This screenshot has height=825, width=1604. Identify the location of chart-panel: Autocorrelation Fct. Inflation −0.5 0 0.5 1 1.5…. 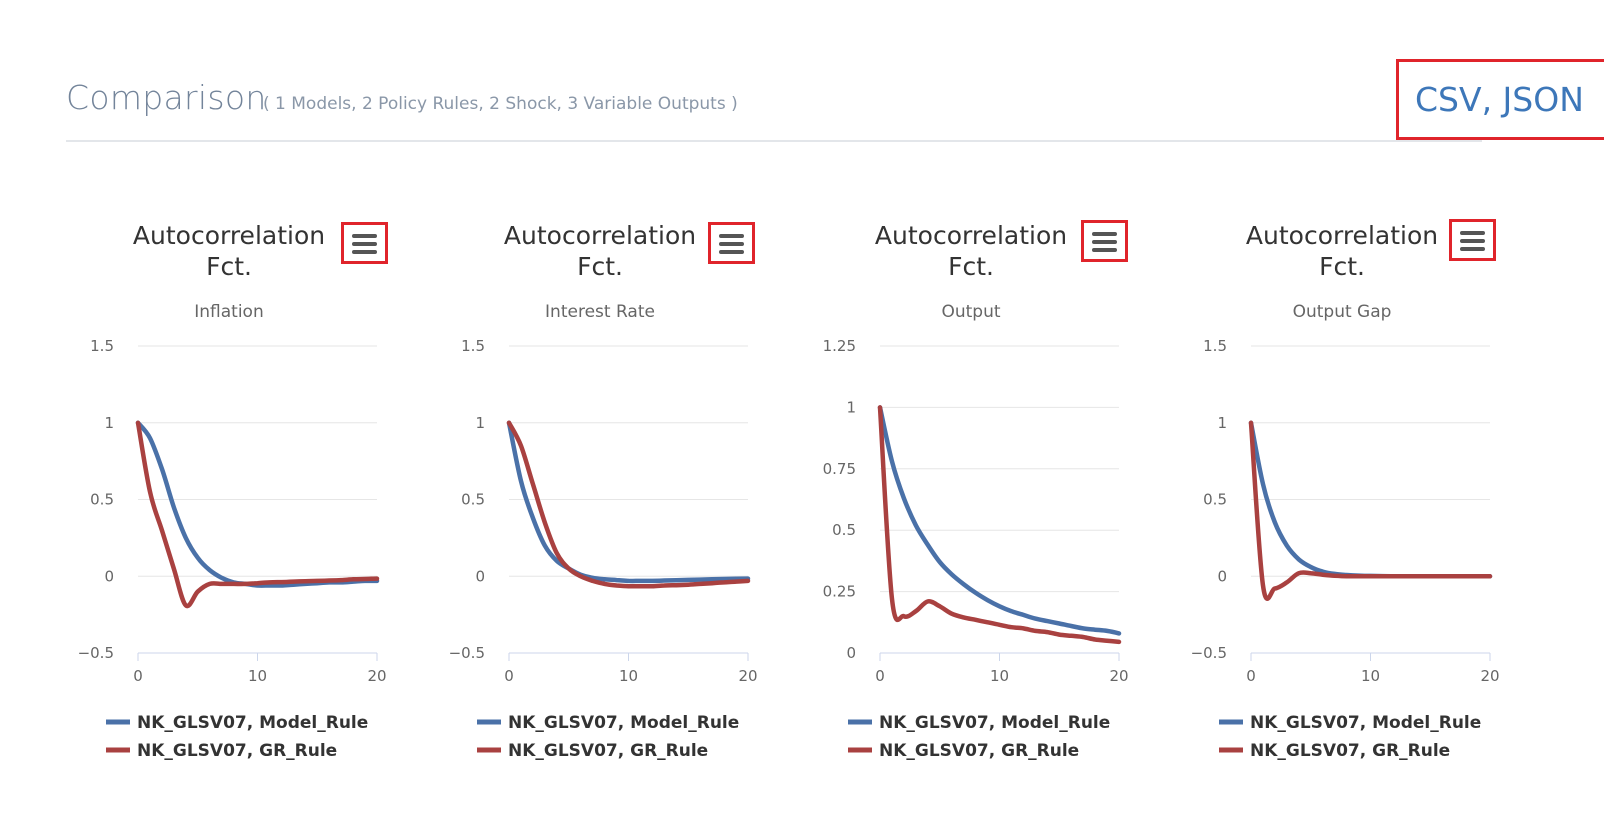
(231, 500).